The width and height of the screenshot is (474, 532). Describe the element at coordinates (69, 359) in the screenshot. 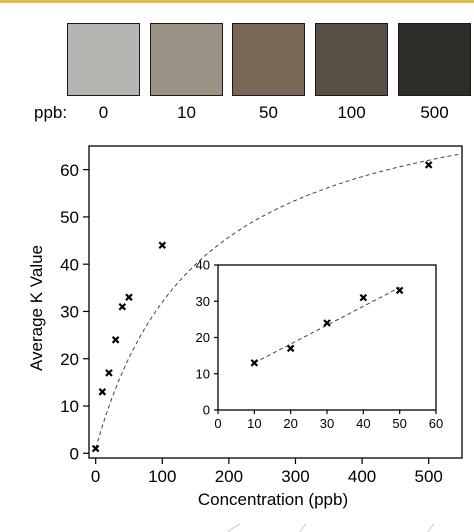

I see `main-y-tick-label: 20` at that location.